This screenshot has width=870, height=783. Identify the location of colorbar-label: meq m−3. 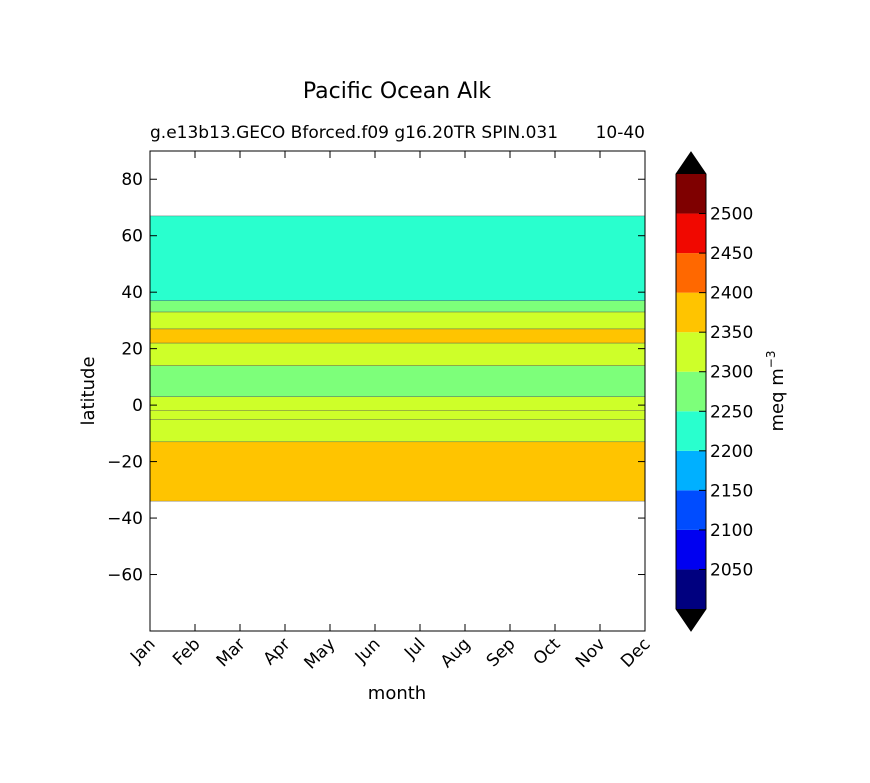
(776, 391).